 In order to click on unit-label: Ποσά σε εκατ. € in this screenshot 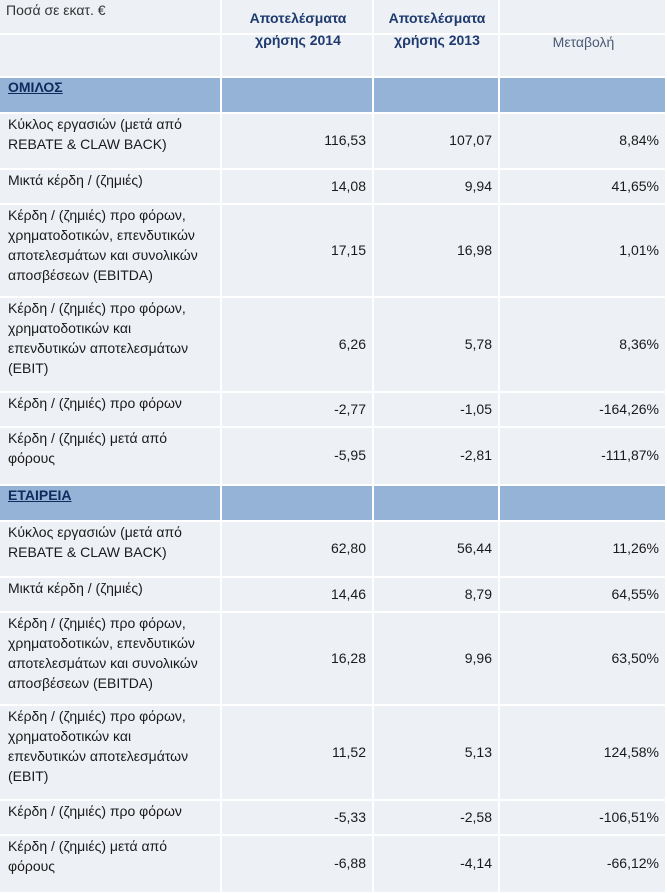, I will do `click(56, 10)`.